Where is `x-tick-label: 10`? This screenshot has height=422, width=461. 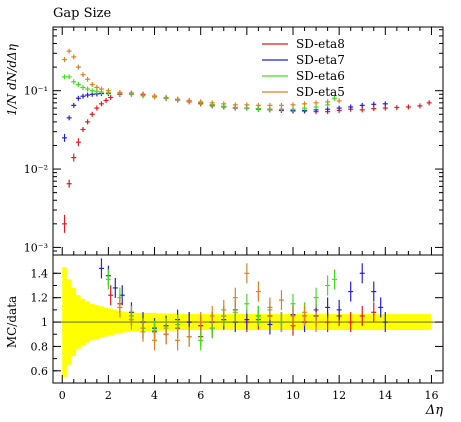
x-tick-label: 10 is located at coordinates (293, 395).